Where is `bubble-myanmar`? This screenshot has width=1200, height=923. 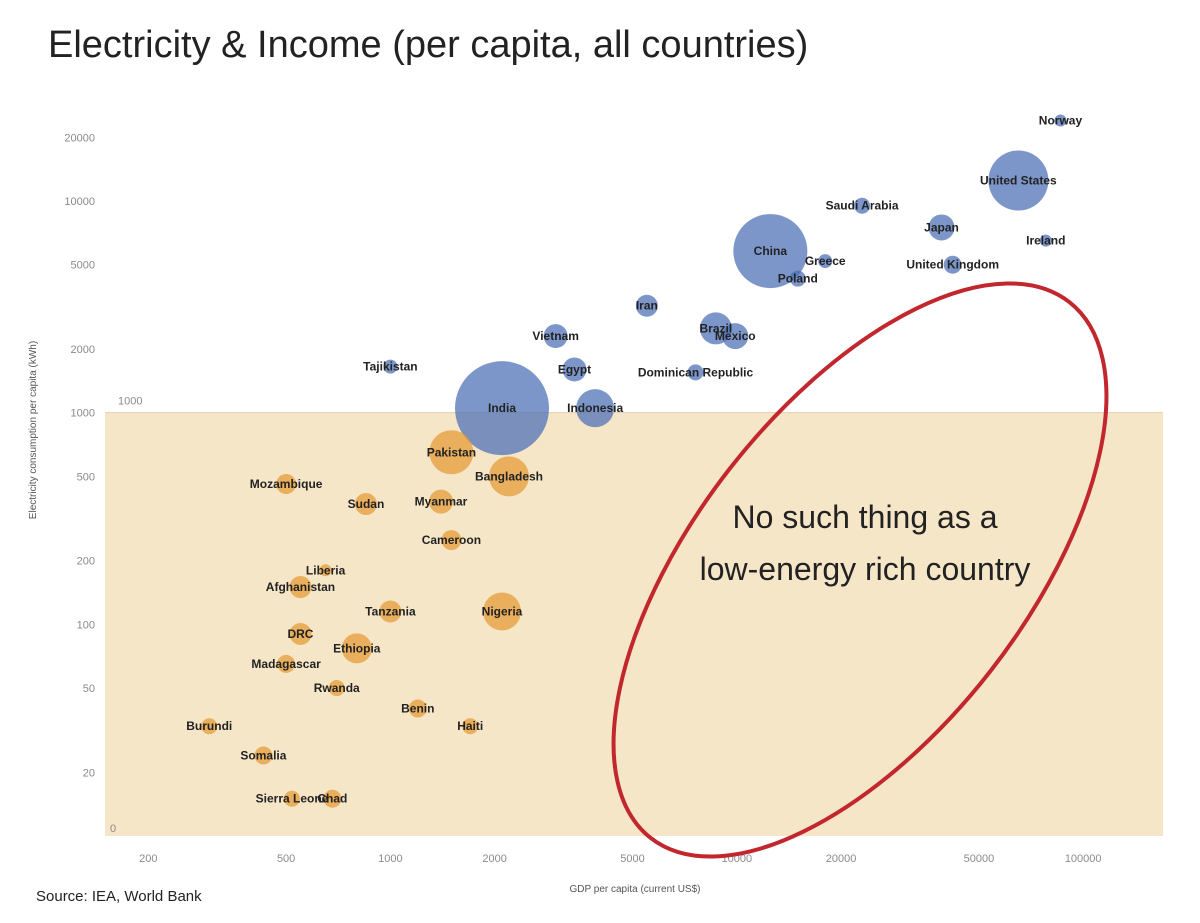
bubble-myanmar is located at coordinates (441, 501).